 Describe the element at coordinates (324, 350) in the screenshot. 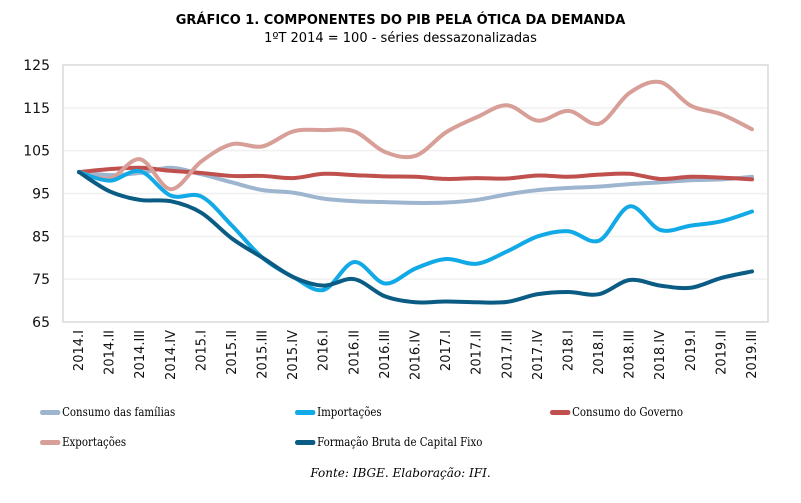

I see `x-tick-label: 2016.I` at that location.